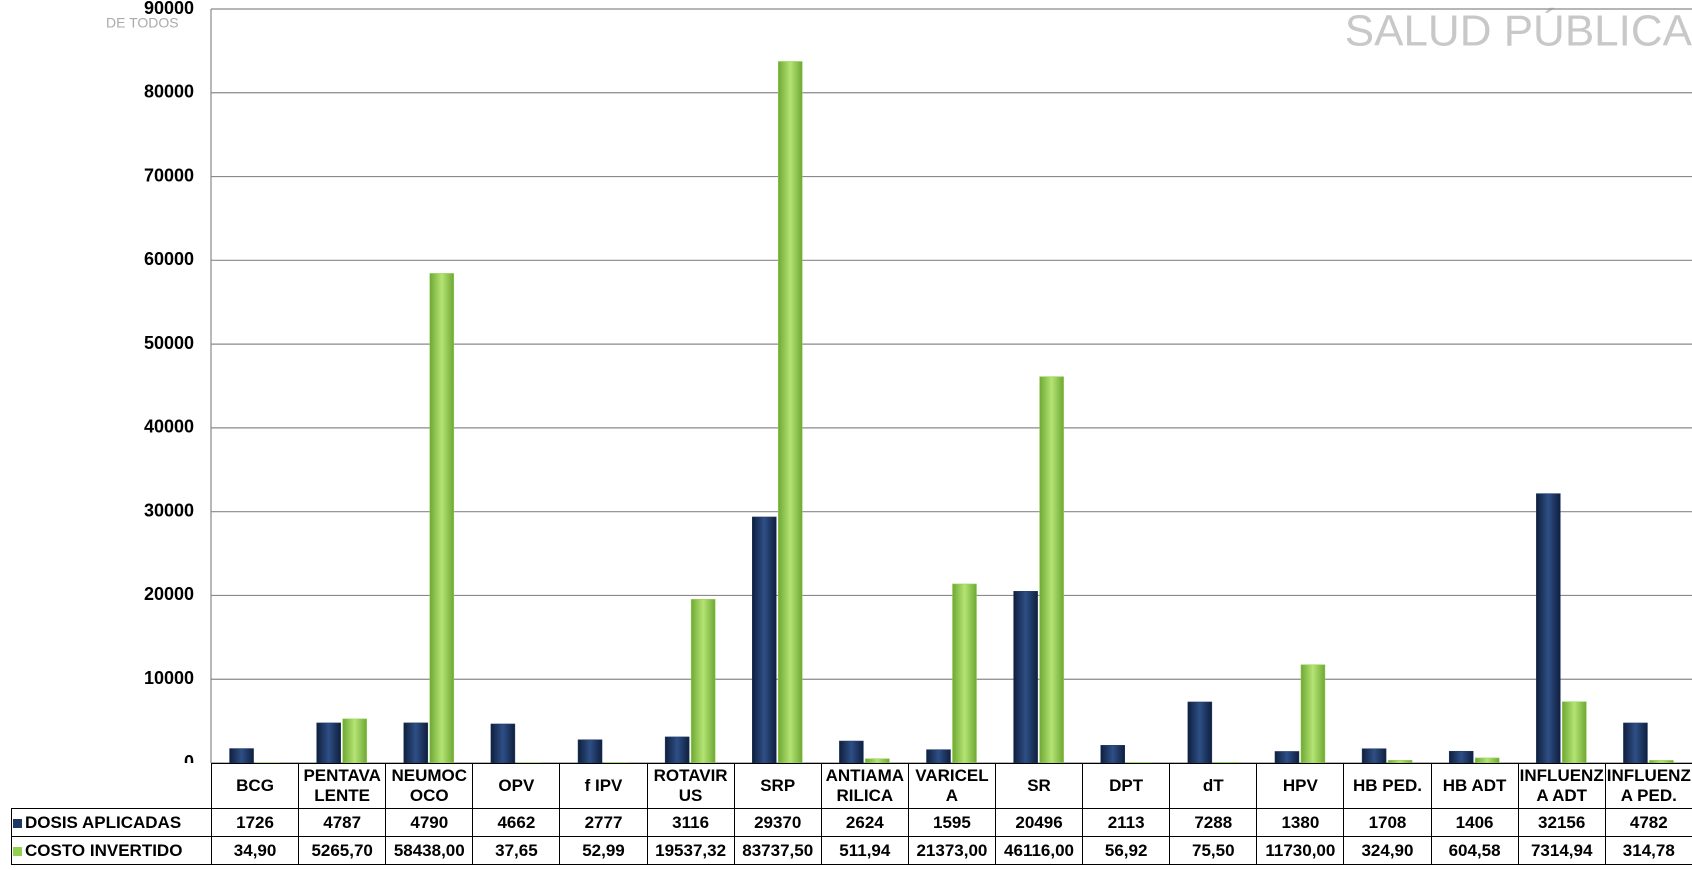  Describe the element at coordinates (255, 786) in the screenshot. I see `category-label: BCG` at that location.